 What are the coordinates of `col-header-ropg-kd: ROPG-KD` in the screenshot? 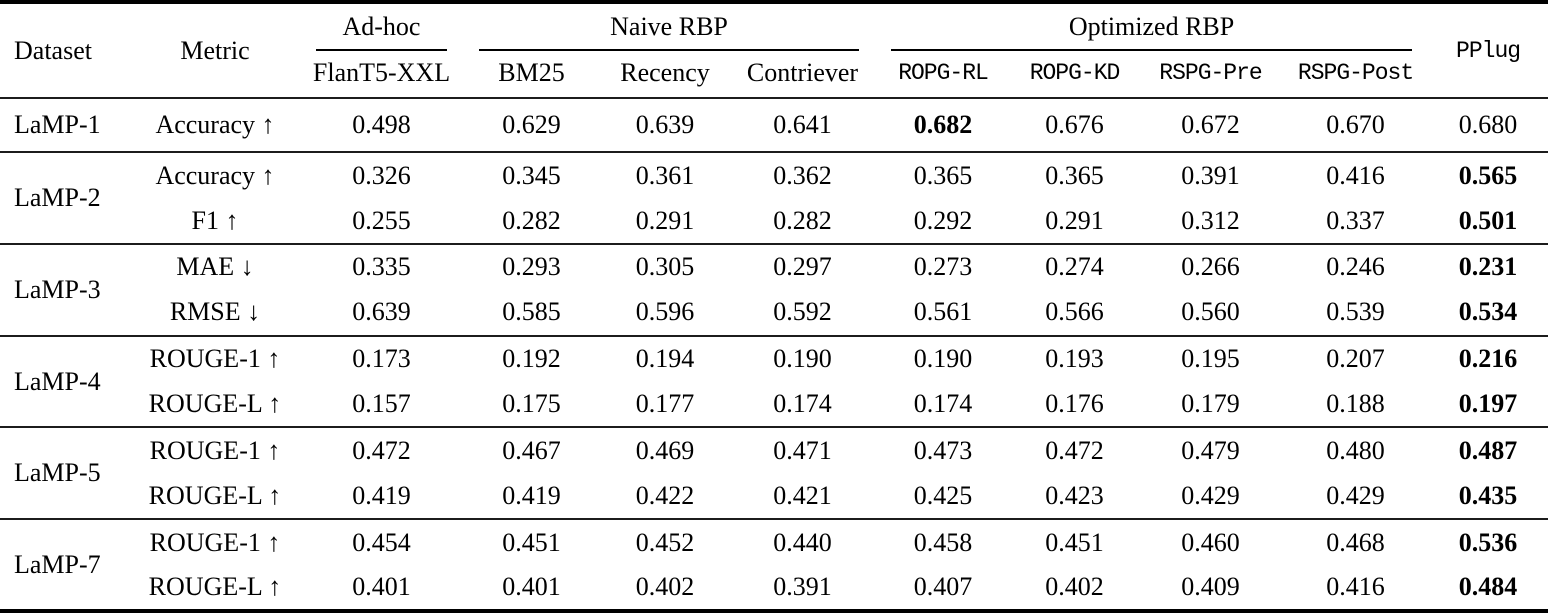 It's located at (1075, 73).